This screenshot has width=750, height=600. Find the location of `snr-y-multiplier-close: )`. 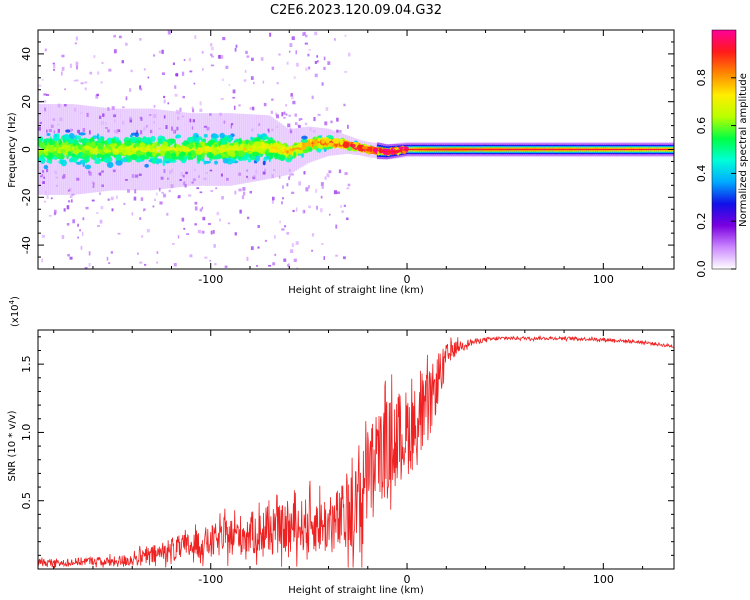

snr-y-multiplier-close: ) is located at coordinates (15, 298).